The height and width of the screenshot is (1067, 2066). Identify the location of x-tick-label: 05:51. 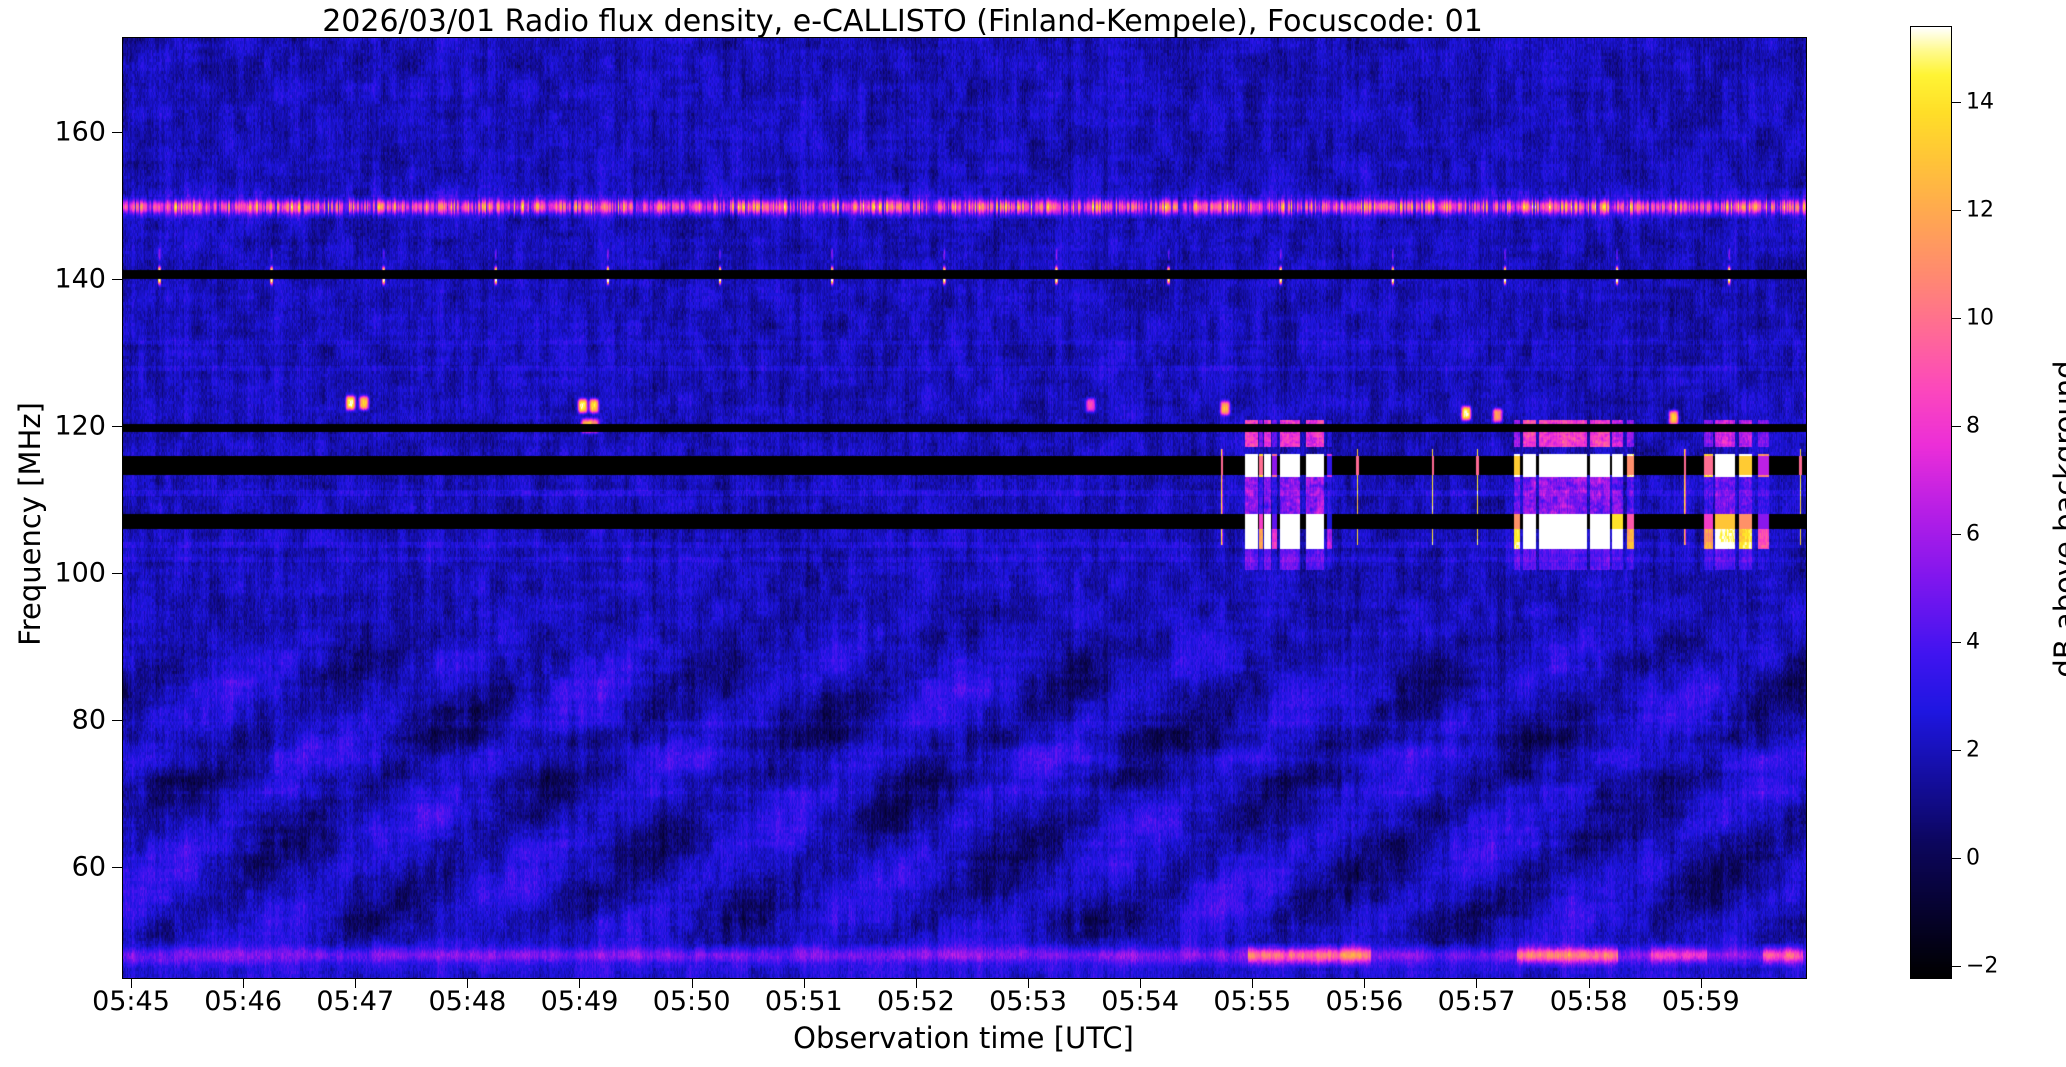
(803, 1001).